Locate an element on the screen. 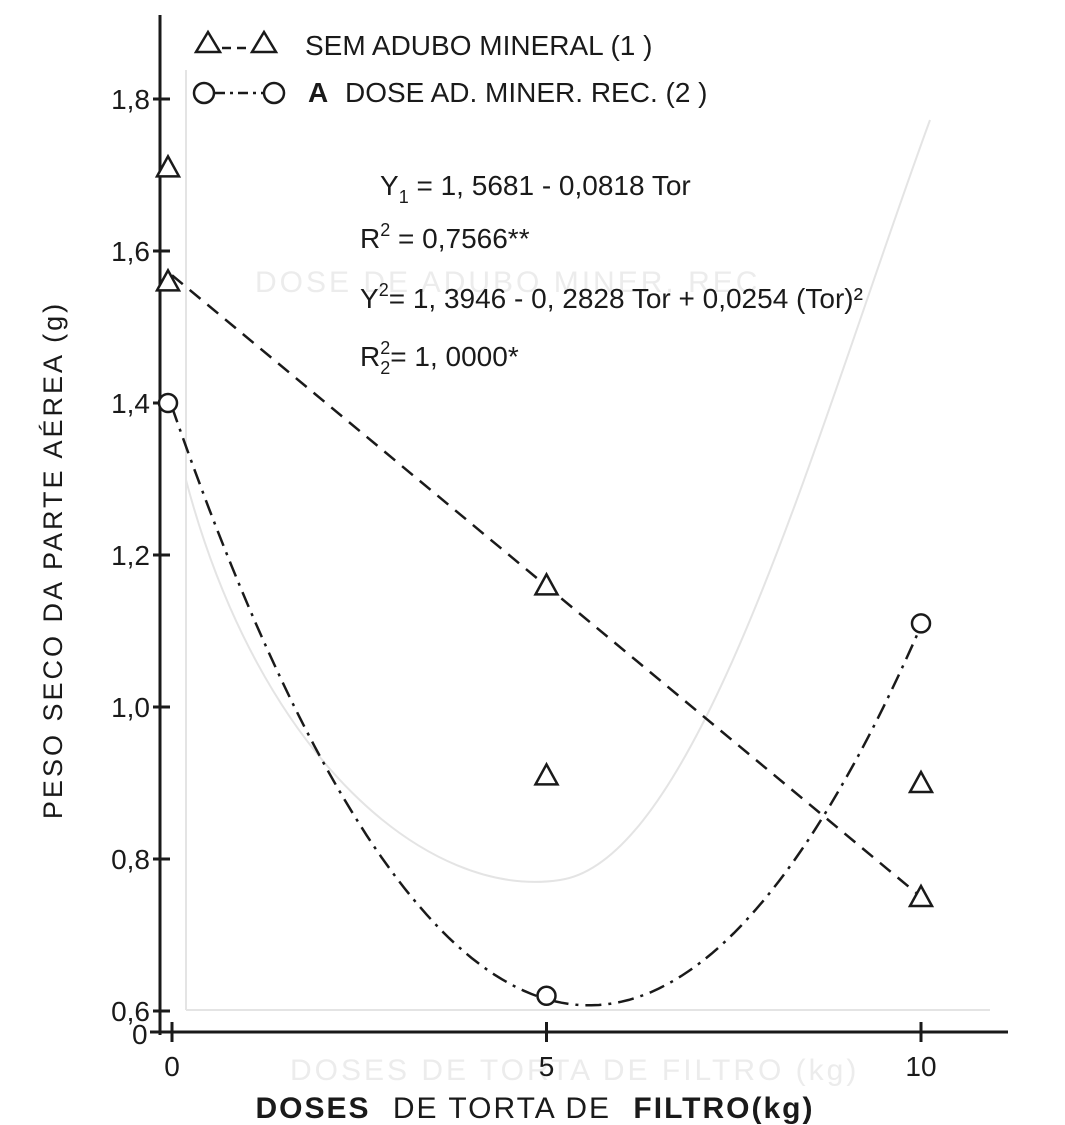 Image resolution: width=1065 pixels, height=1125 pixels. legend-item-series-2: A DOSE AD. MINER. REC. (2 ) is located at coordinates (450, 92).